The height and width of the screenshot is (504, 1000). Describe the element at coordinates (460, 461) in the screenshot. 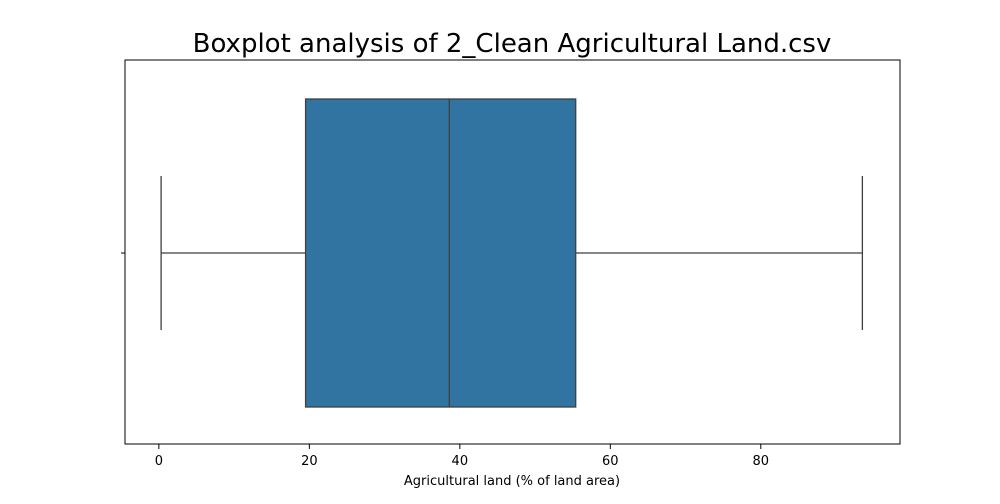

I see `x-tick-label: 40` at that location.